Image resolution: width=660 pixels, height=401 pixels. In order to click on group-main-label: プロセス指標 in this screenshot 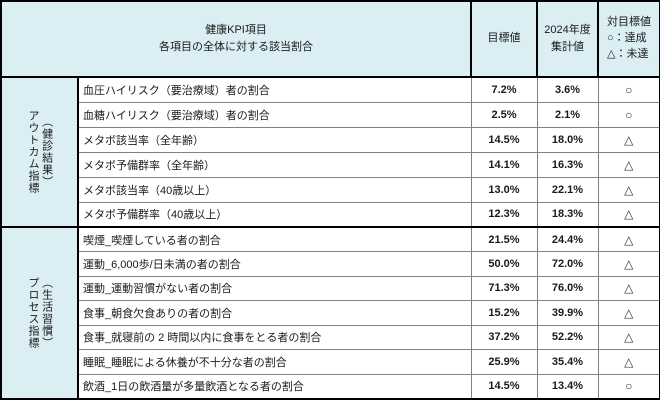, I will do `click(33, 312)`.